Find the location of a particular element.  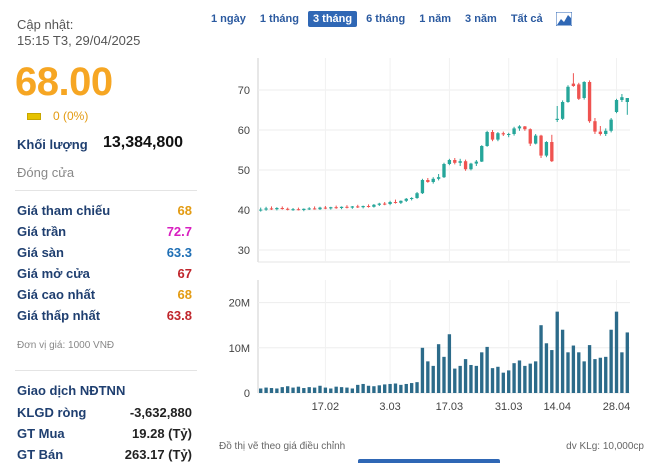

foreign-row-net-volume: KLGD ròng -3,632,880 is located at coordinates (104, 415).